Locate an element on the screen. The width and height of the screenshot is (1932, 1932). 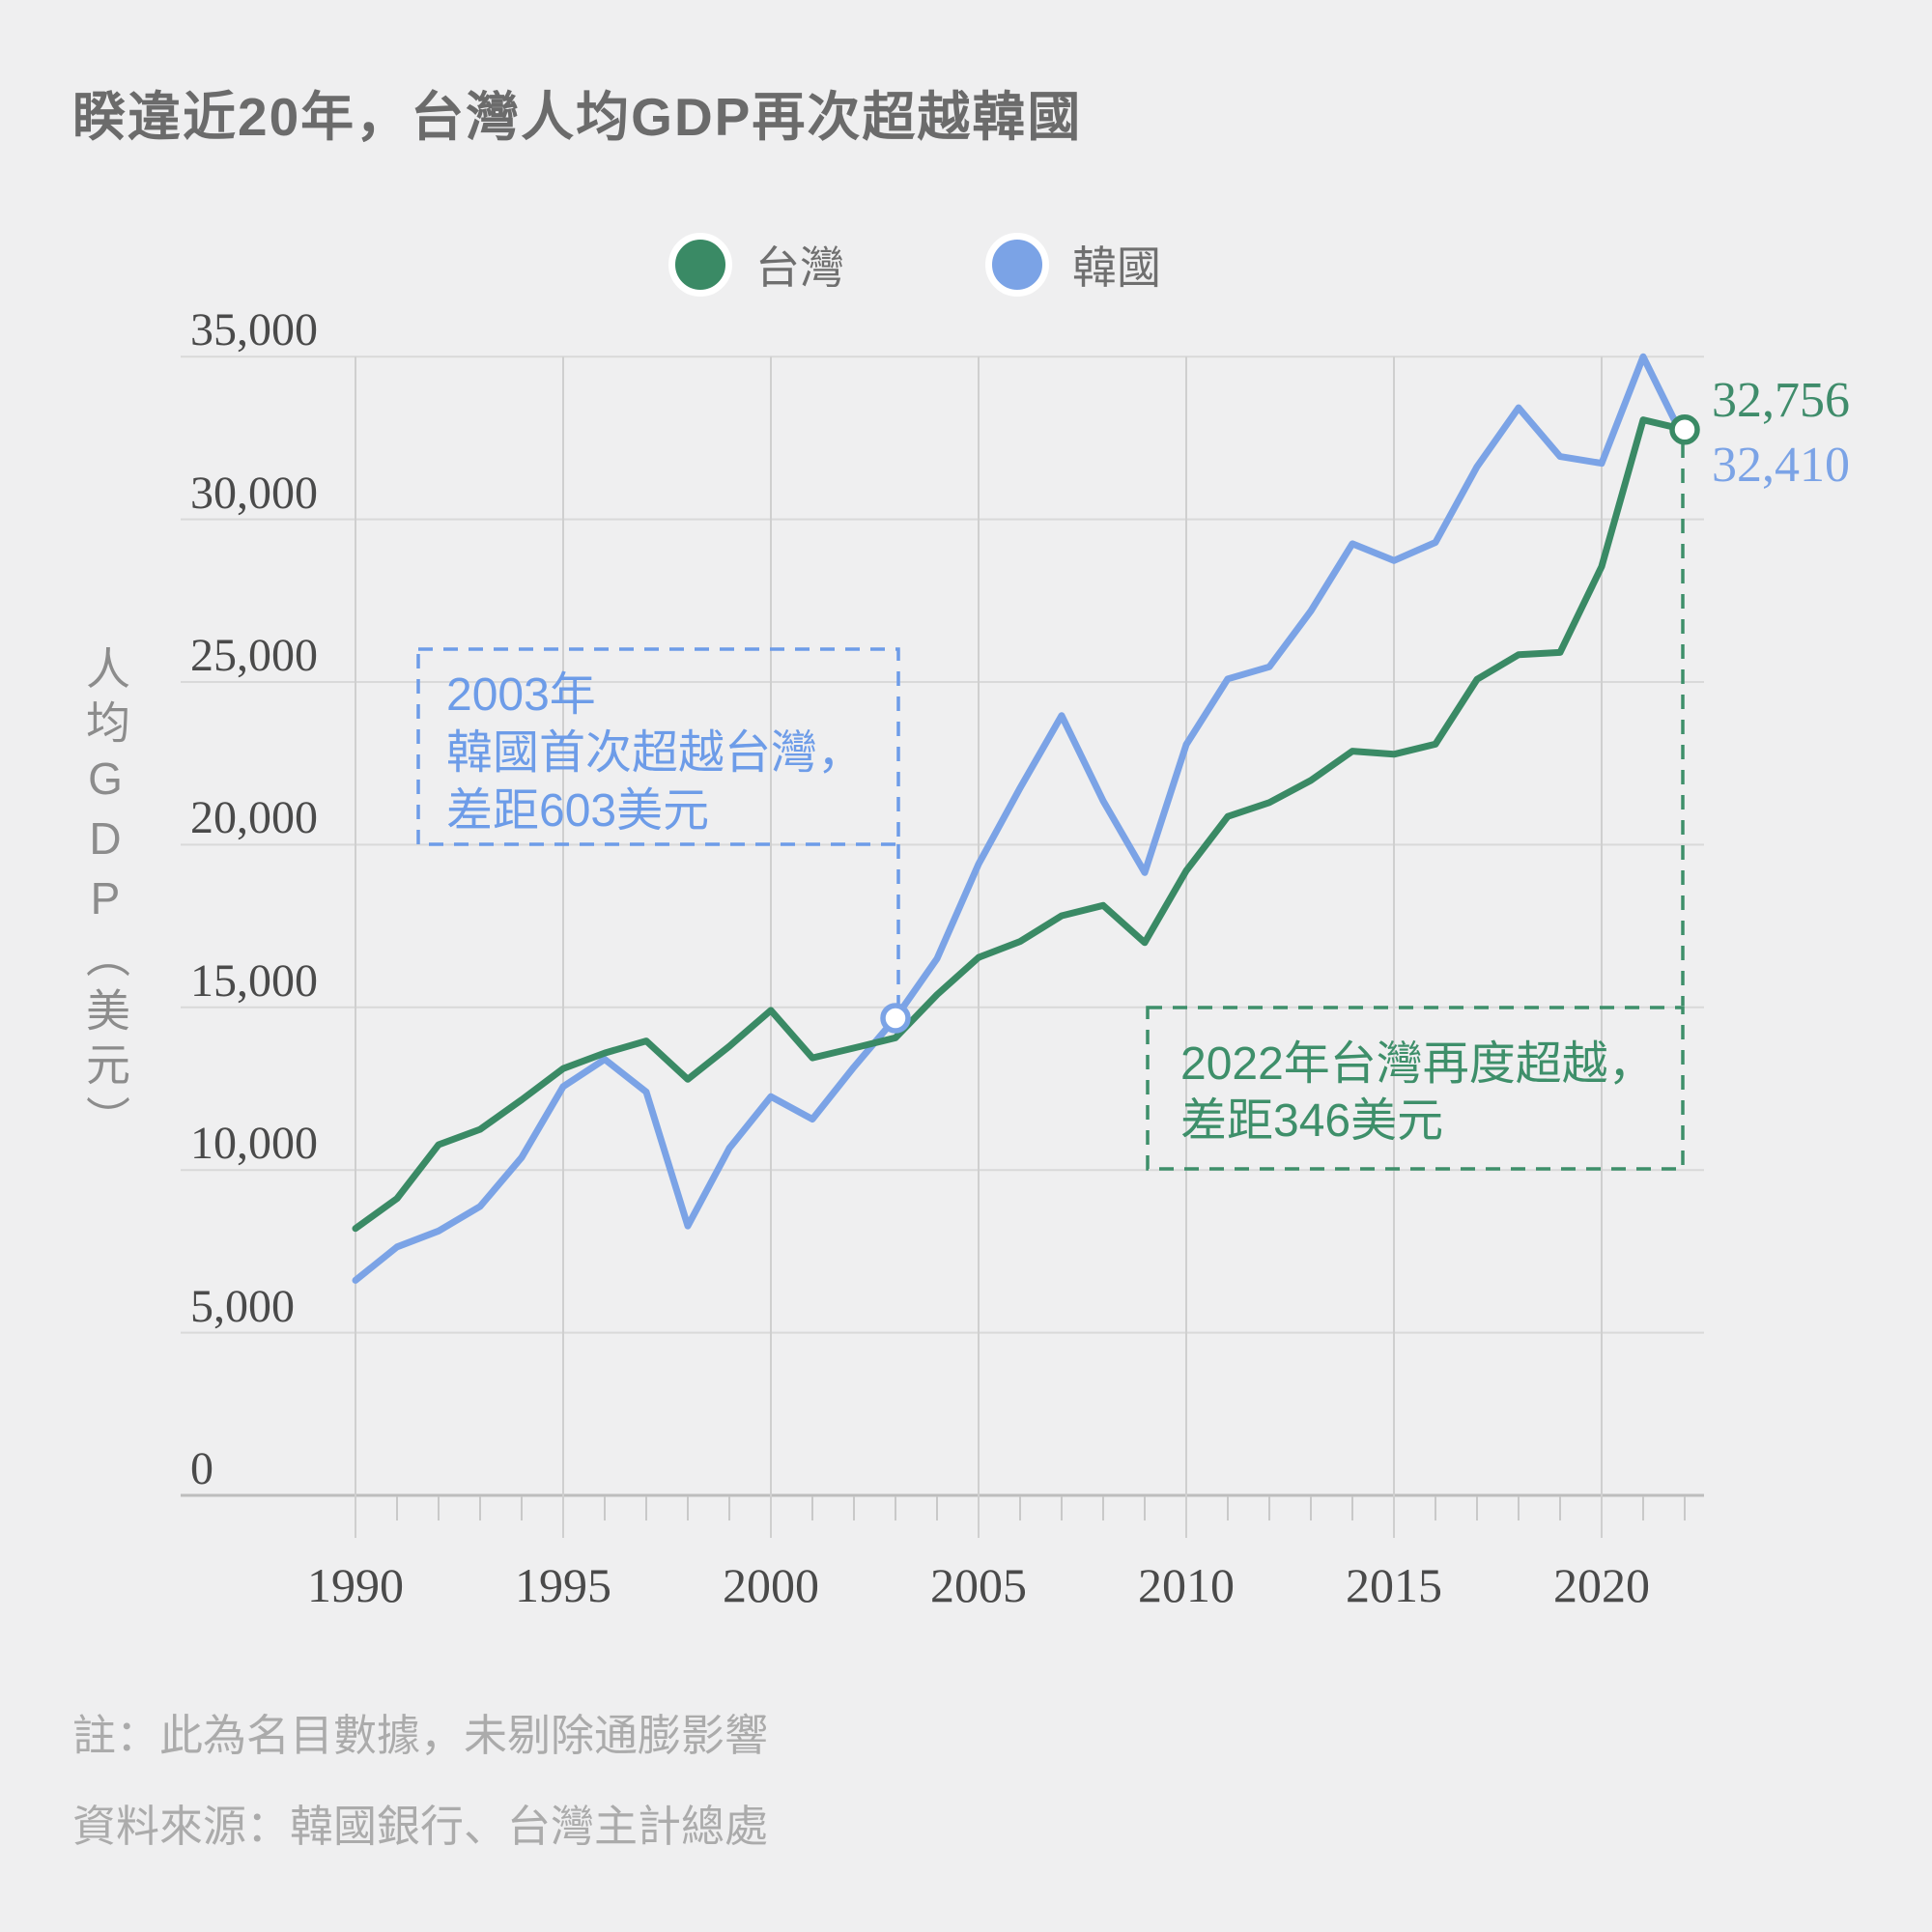
source-note: 資料來源：韓國銀行、台灣主計總處 is located at coordinates (420, 1826).